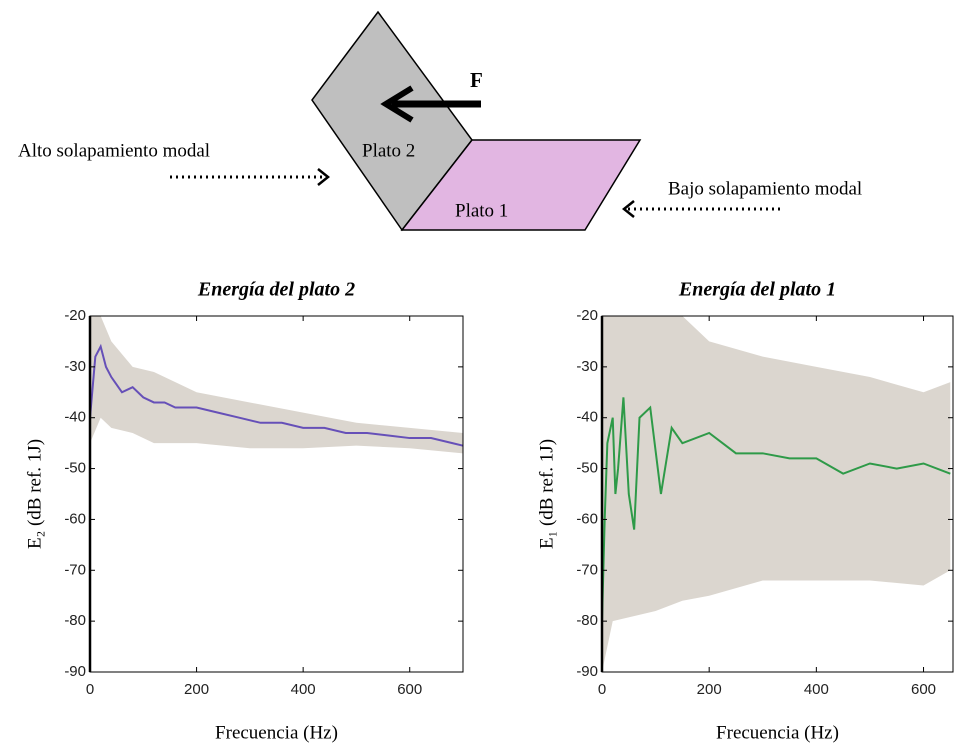 The width and height of the screenshot is (955, 747). I want to click on plate-label: Plato 1, so click(481, 210).